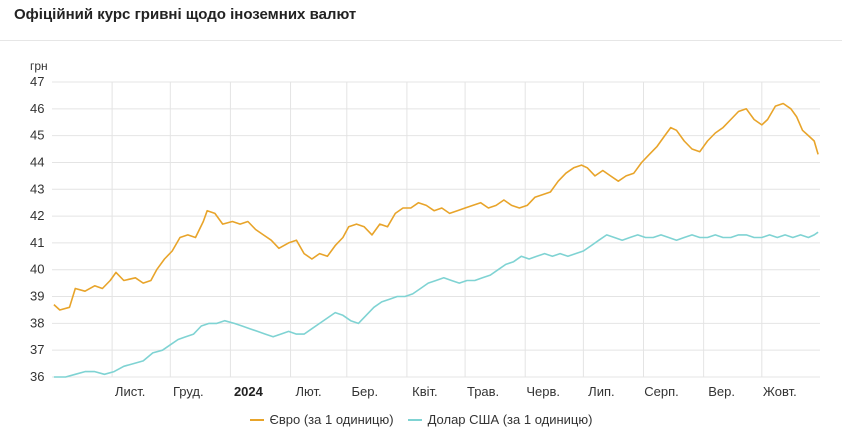 This screenshot has width=842, height=439. Describe the element at coordinates (37, 215) in the screenshot. I see `y-tick-label: 42` at that location.